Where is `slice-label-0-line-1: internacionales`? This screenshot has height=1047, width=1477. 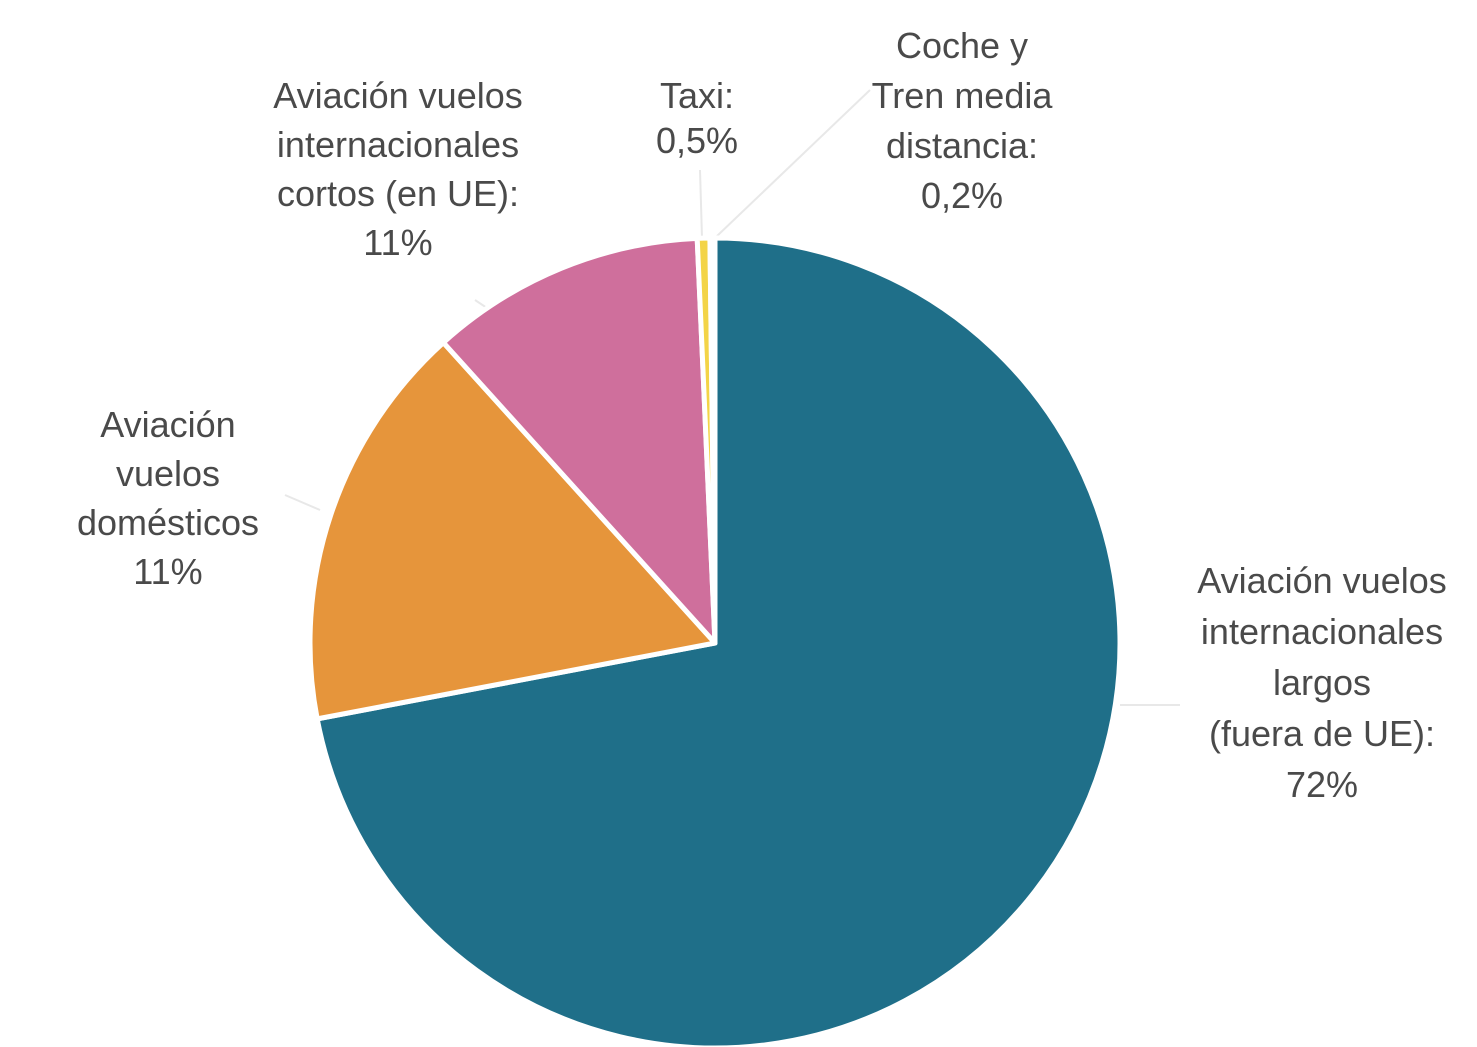
slice-label-0-line-1: internacionales is located at coordinates (1322, 631).